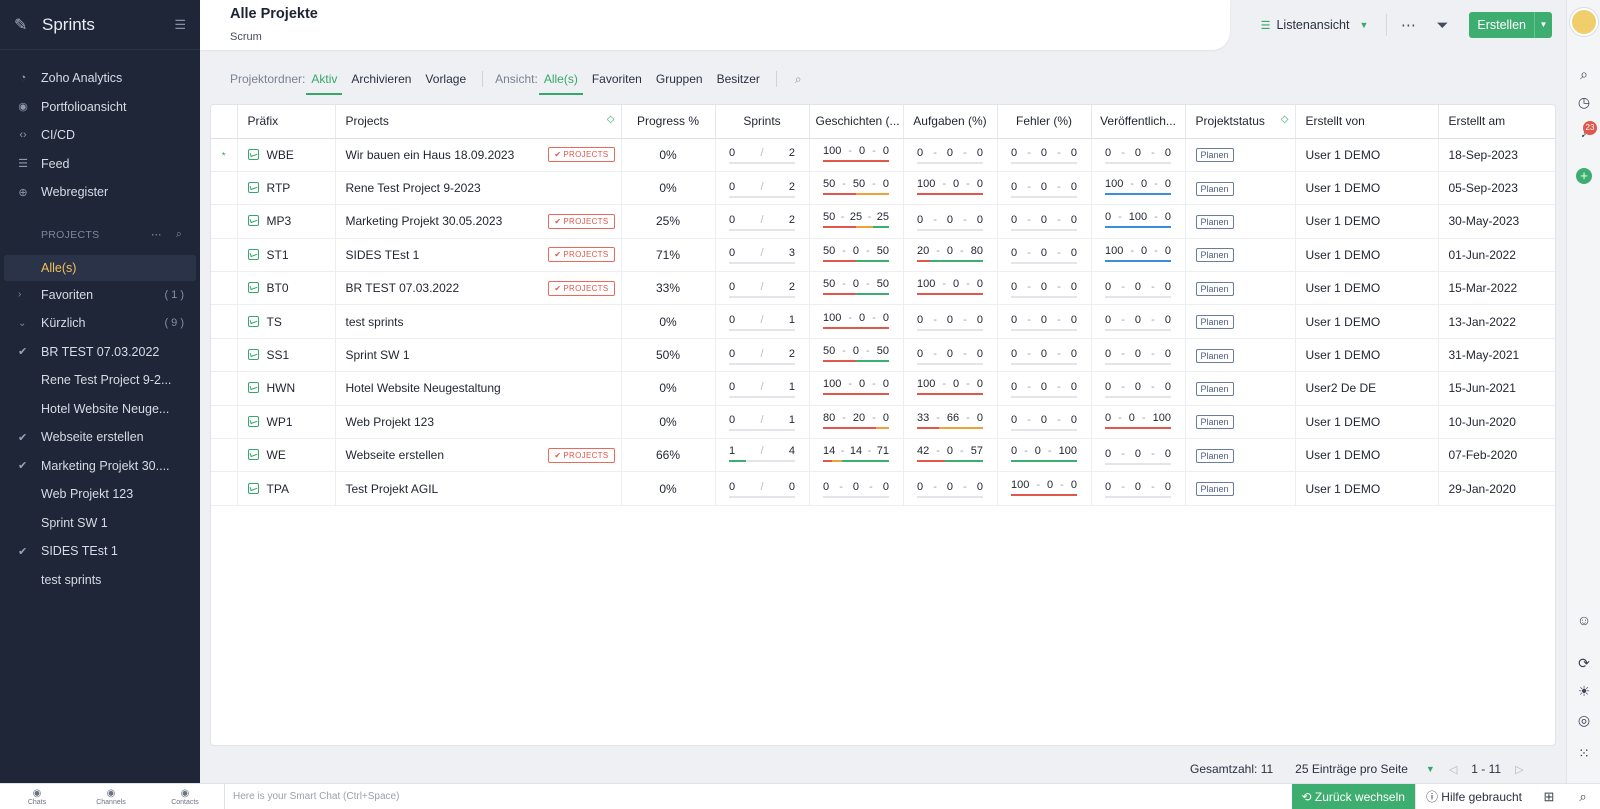 This screenshot has height=809, width=1600. Describe the element at coordinates (1408, 25) in the screenshot. I see `more-actions-icon: ⋯` at that location.